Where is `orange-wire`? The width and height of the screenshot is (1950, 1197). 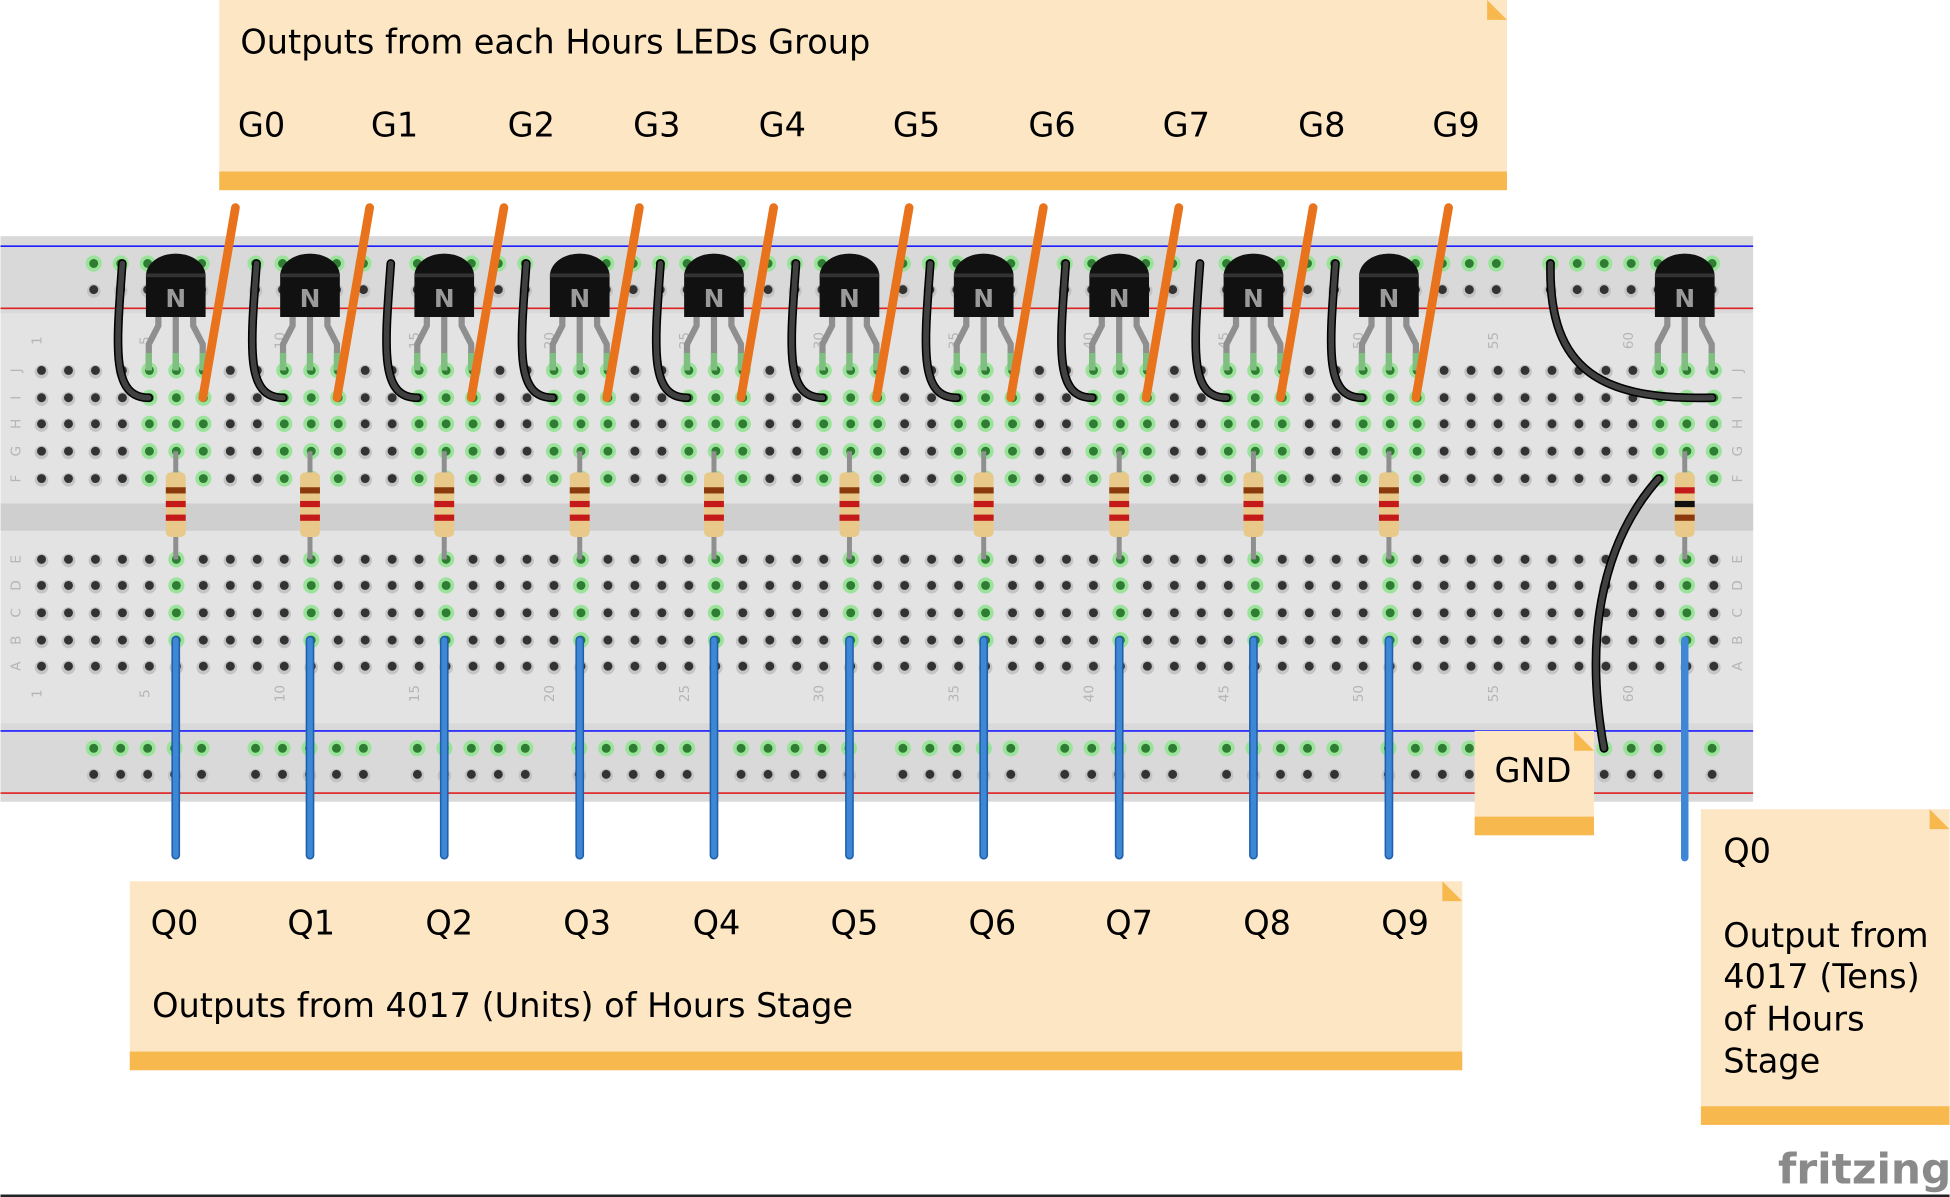 orange-wire is located at coordinates (1162, 303).